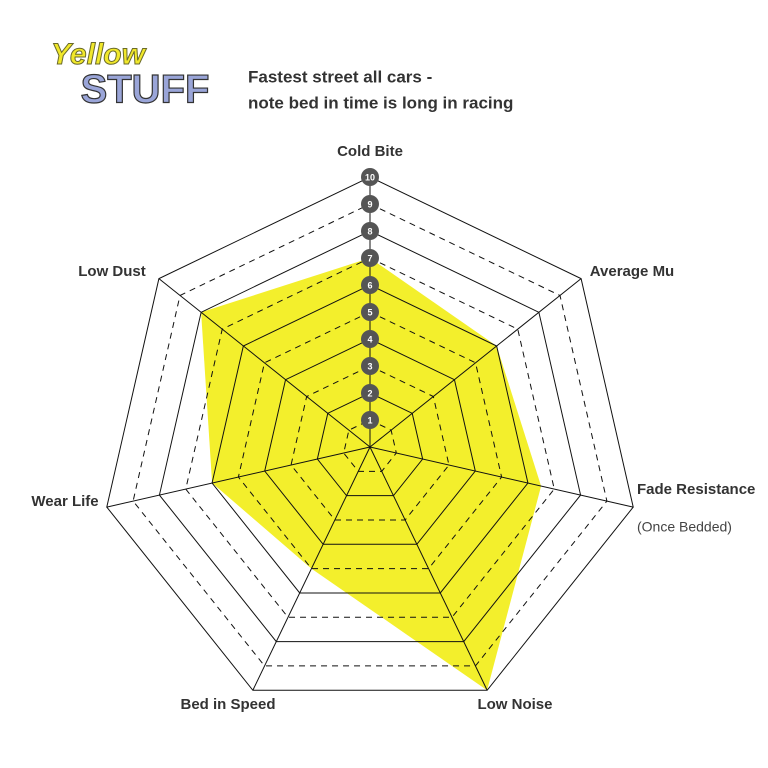 This screenshot has width=768, height=768. Describe the element at coordinates (112, 271) in the screenshot. I see `axis-label: Low Dust` at that location.